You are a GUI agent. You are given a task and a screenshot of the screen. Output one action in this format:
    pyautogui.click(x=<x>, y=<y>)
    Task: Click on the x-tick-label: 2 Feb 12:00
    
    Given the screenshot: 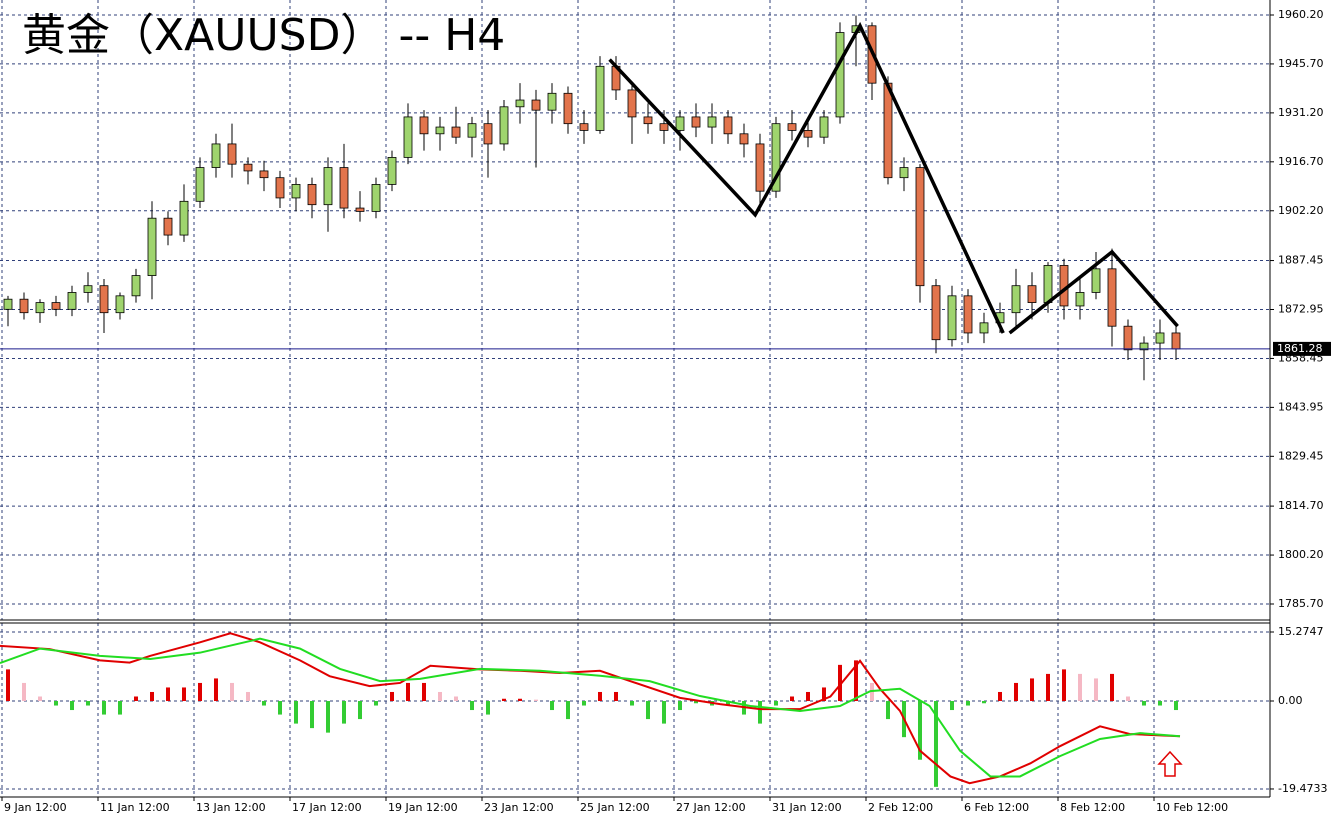 What is the action you would take?
    pyautogui.click(x=900, y=807)
    